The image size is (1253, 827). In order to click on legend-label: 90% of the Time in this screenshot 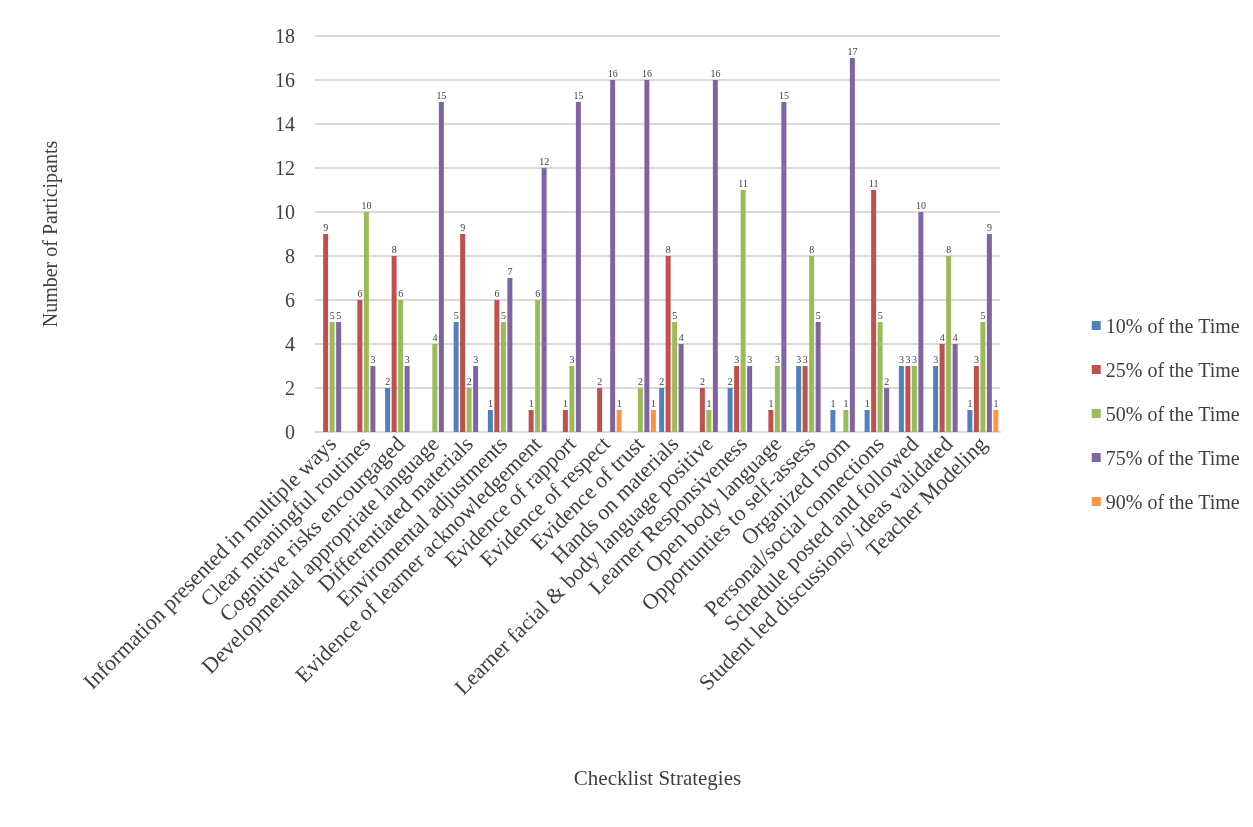, I will do `click(1172, 501)`.